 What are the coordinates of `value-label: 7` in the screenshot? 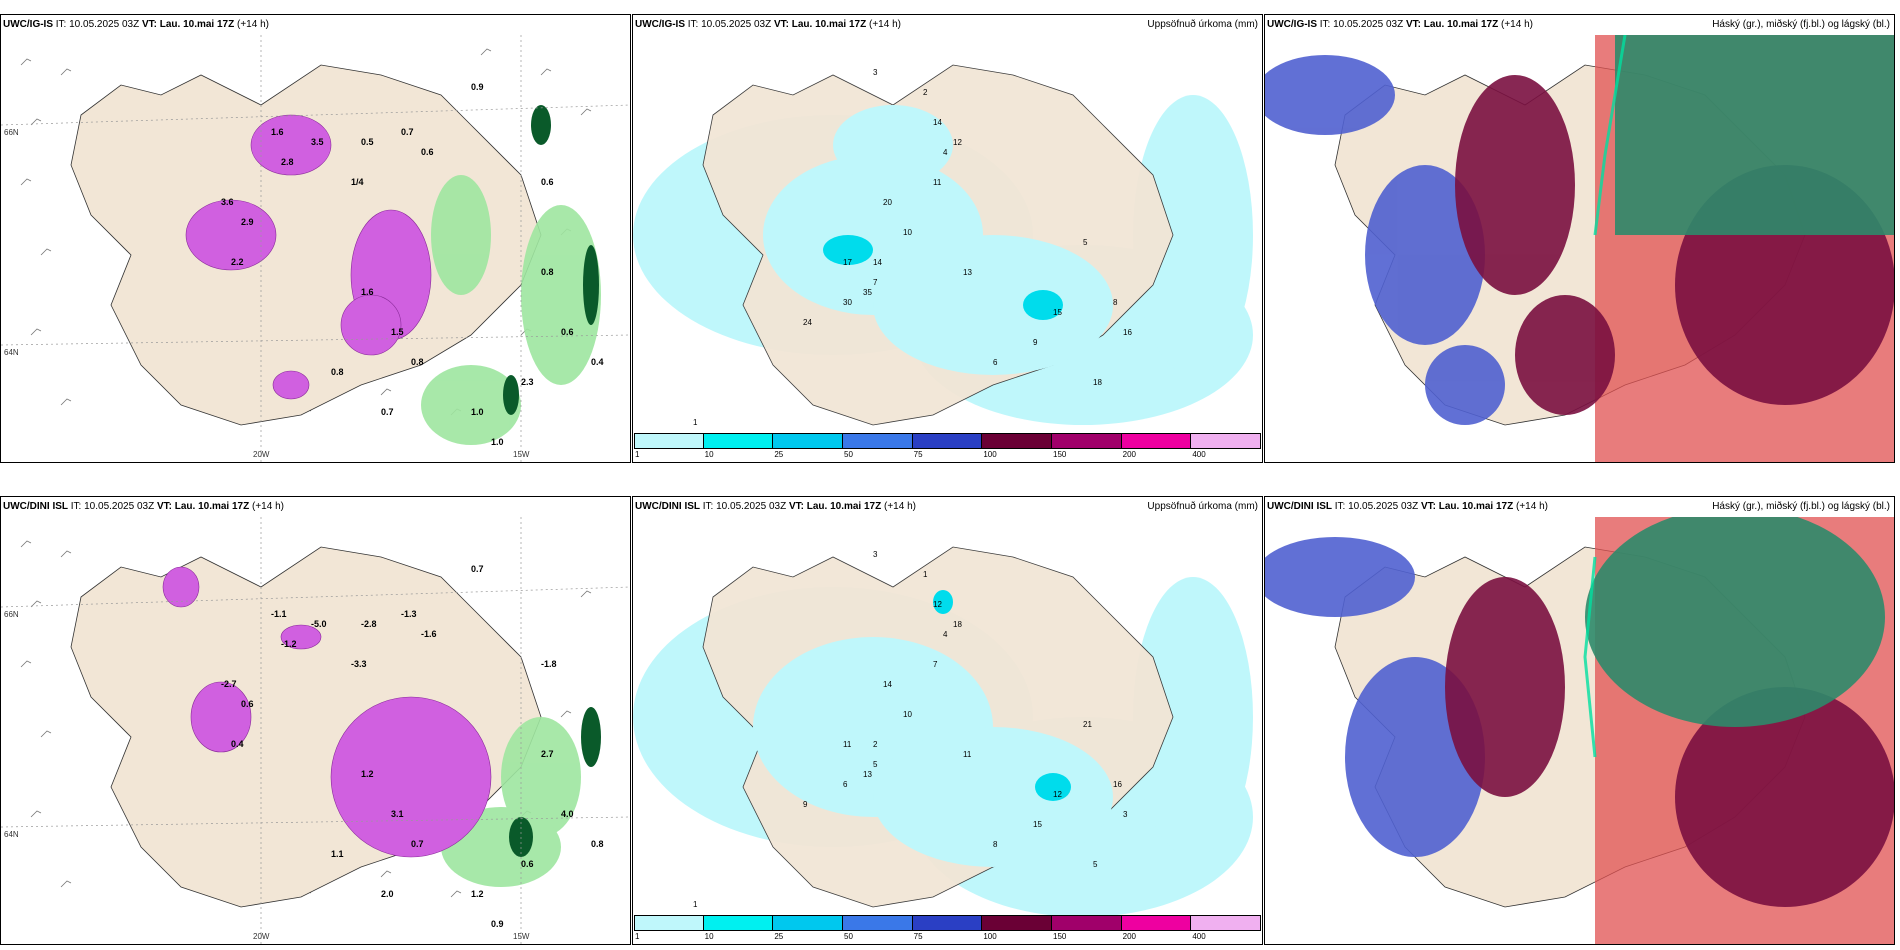 It's located at (935, 664).